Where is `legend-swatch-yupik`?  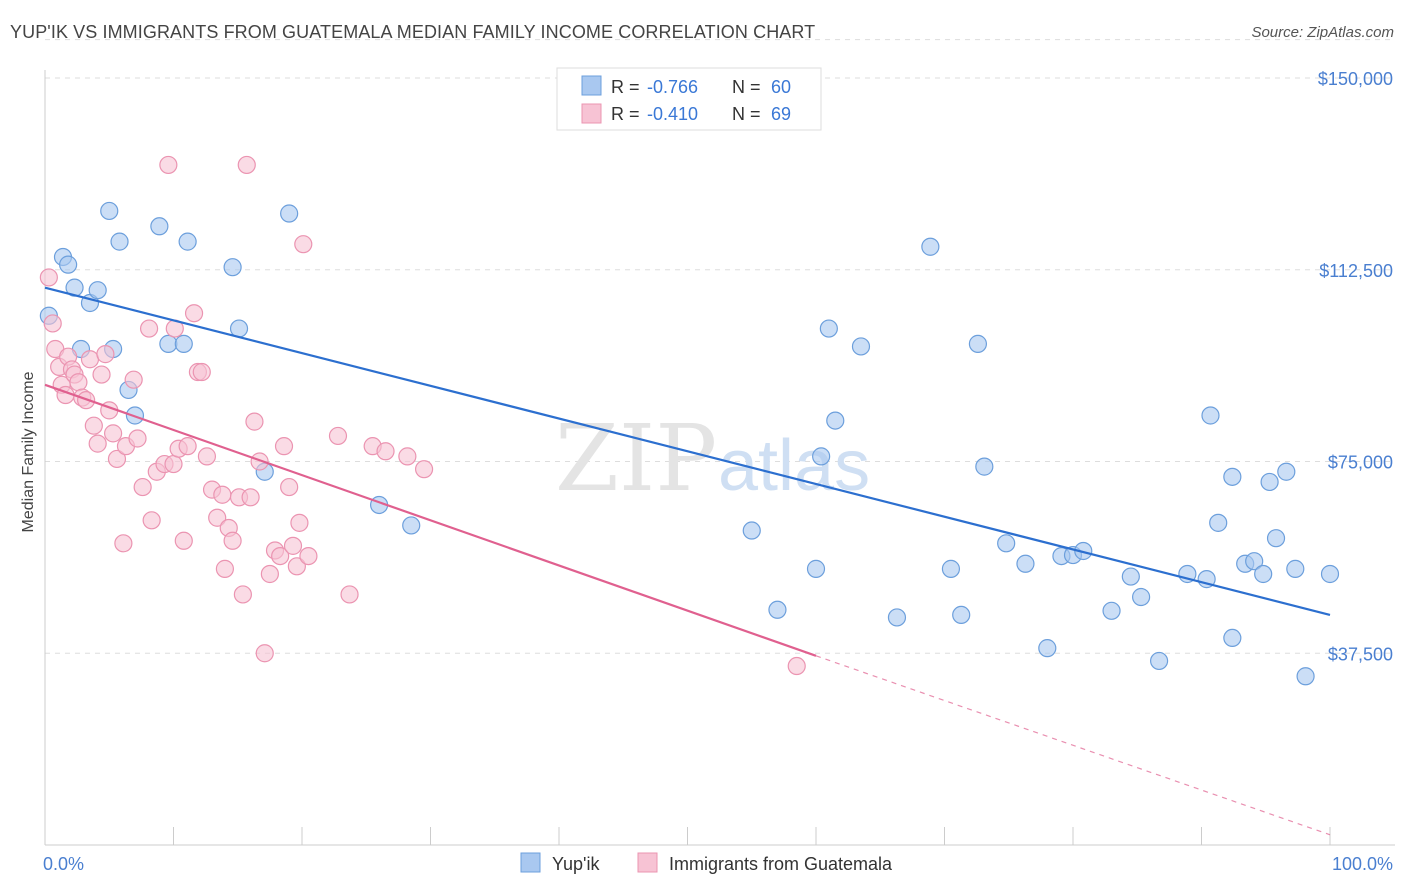
legend-swatch-yupik is located at coordinates (530, 862).